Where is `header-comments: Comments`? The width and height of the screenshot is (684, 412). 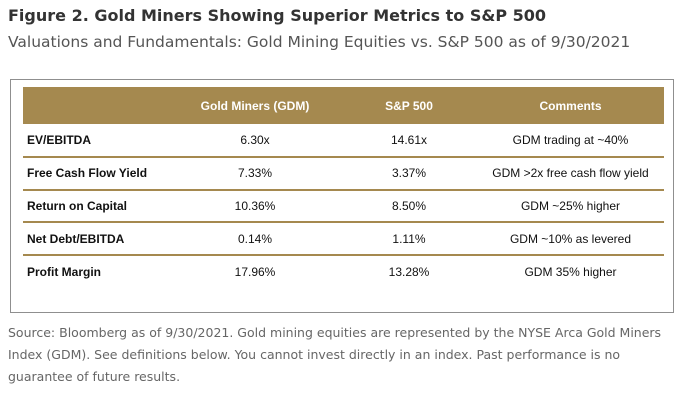
header-comments: Comments is located at coordinates (570, 105).